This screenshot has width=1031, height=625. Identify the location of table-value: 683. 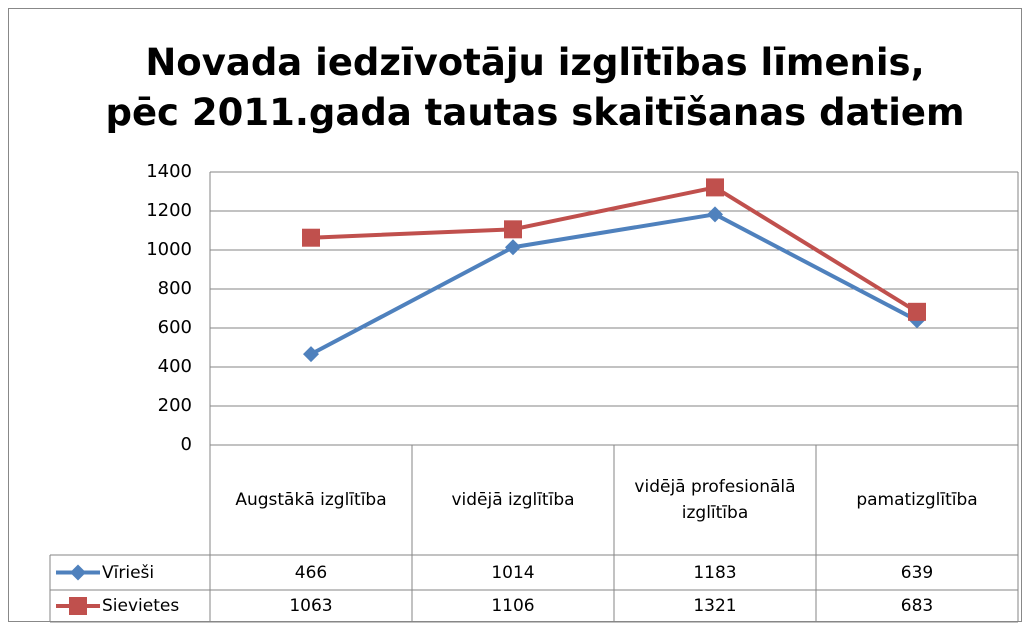
(917, 606).